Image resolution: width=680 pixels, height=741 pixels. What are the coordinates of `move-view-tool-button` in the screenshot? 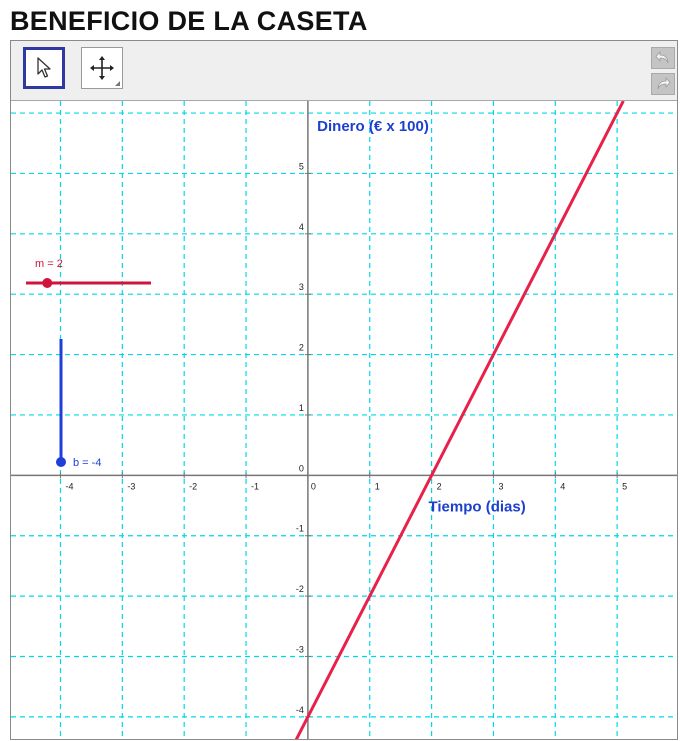 It's located at (102, 68).